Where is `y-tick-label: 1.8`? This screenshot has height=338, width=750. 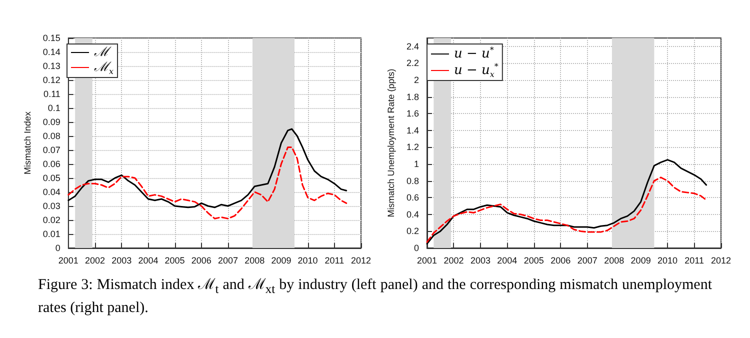 y-tick-label: 1.8 is located at coordinates (412, 97).